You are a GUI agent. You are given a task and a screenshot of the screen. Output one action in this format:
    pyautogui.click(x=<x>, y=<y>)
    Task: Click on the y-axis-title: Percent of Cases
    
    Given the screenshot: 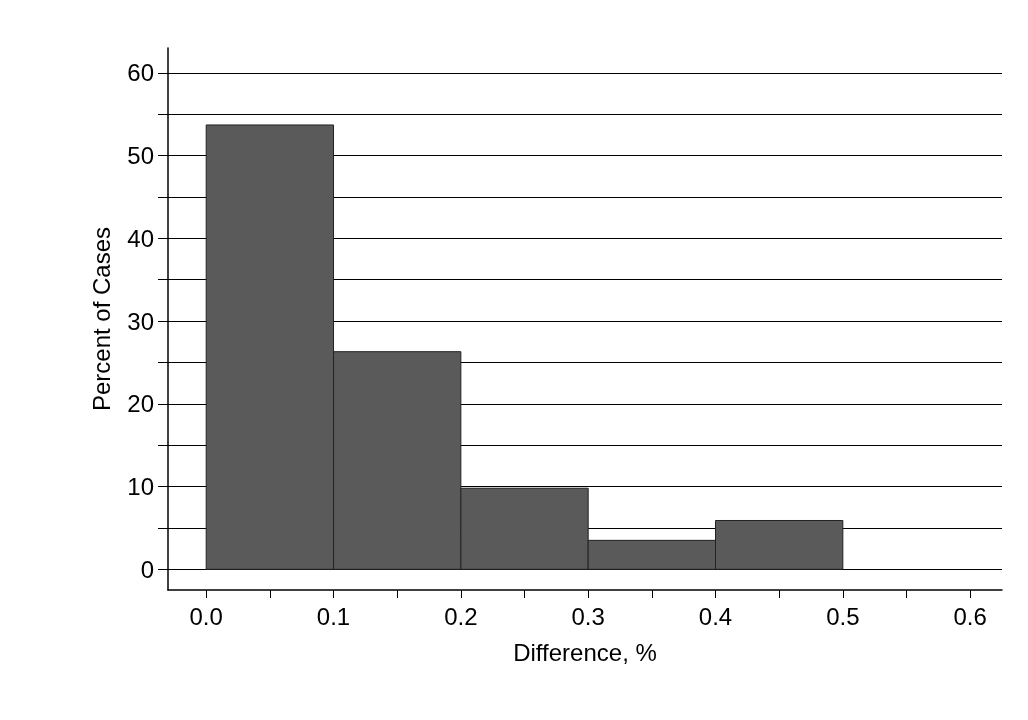 What is the action you would take?
    pyautogui.click(x=101, y=319)
    